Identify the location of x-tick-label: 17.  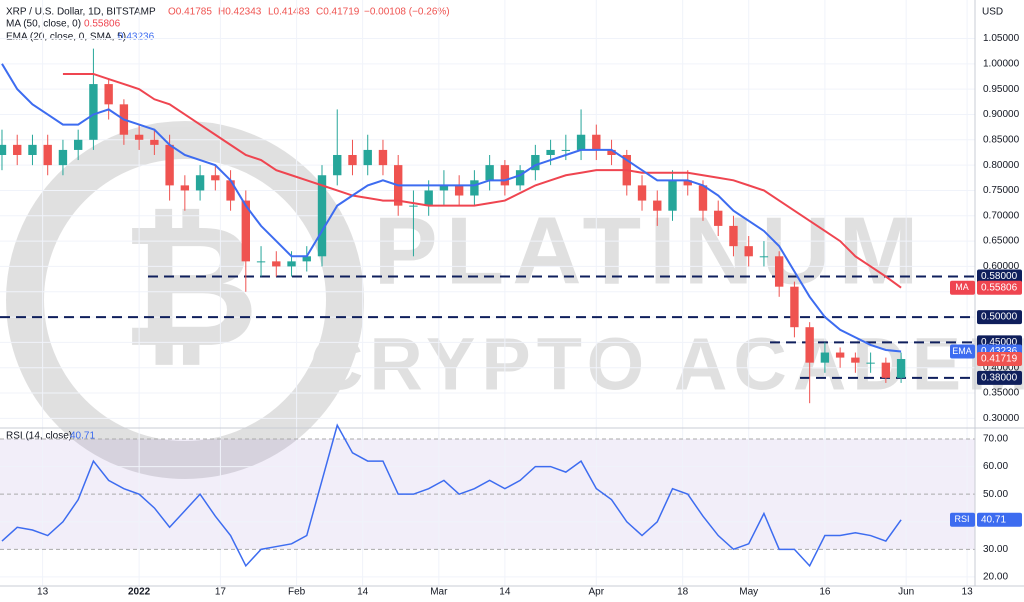
(221, 592).